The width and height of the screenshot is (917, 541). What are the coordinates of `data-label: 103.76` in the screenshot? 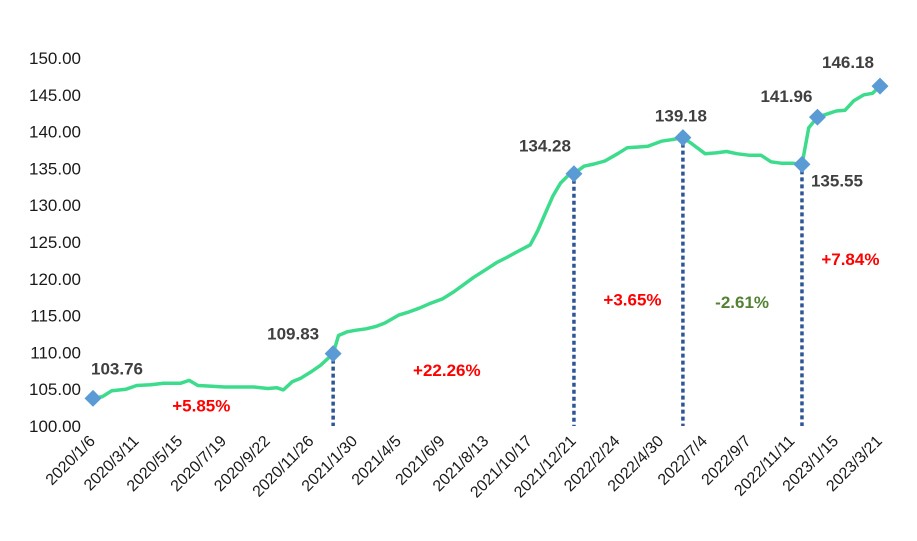 It's located at (117, 368).